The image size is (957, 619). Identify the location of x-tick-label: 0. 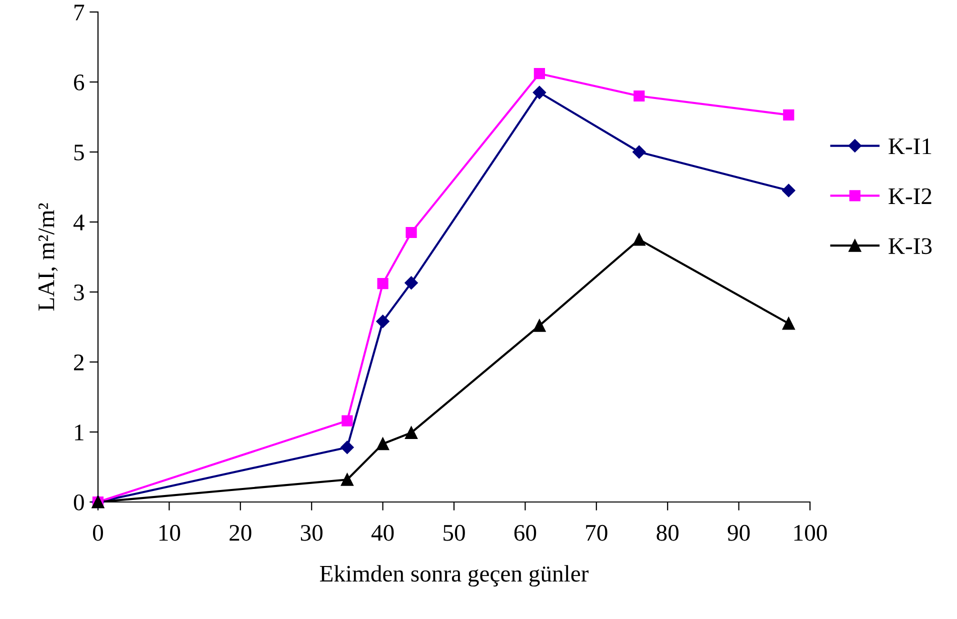
(98, 532).